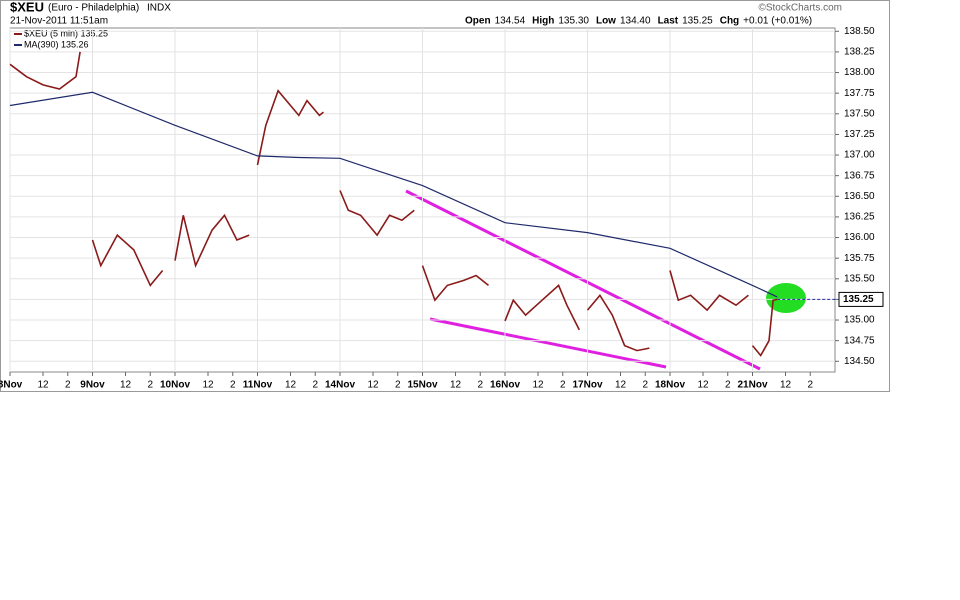  I want to click on quote-value: +0.01 (+0.01%), so click(777, 21).